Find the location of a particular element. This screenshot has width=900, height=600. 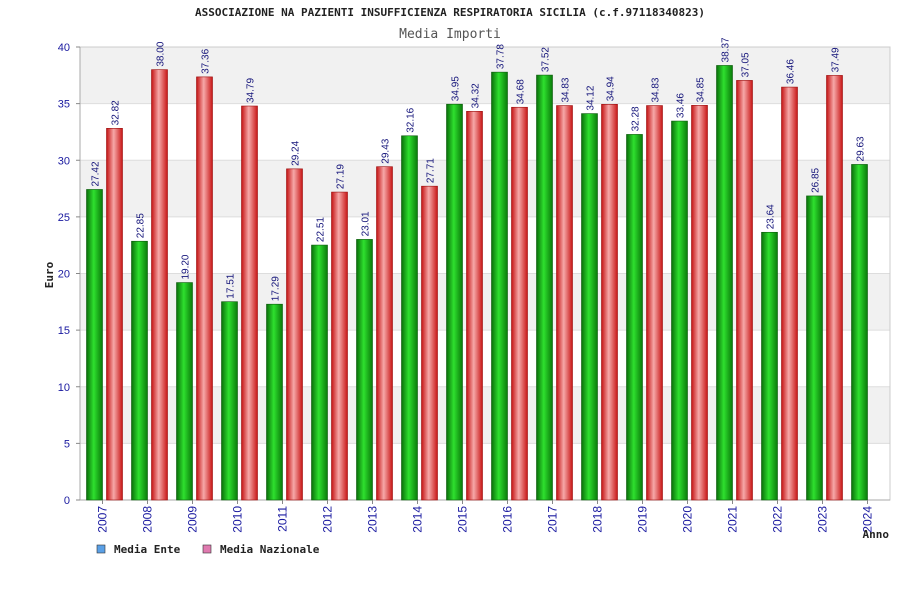

x-tick-label-2012: 2012 is located at coordinates (328, 519).